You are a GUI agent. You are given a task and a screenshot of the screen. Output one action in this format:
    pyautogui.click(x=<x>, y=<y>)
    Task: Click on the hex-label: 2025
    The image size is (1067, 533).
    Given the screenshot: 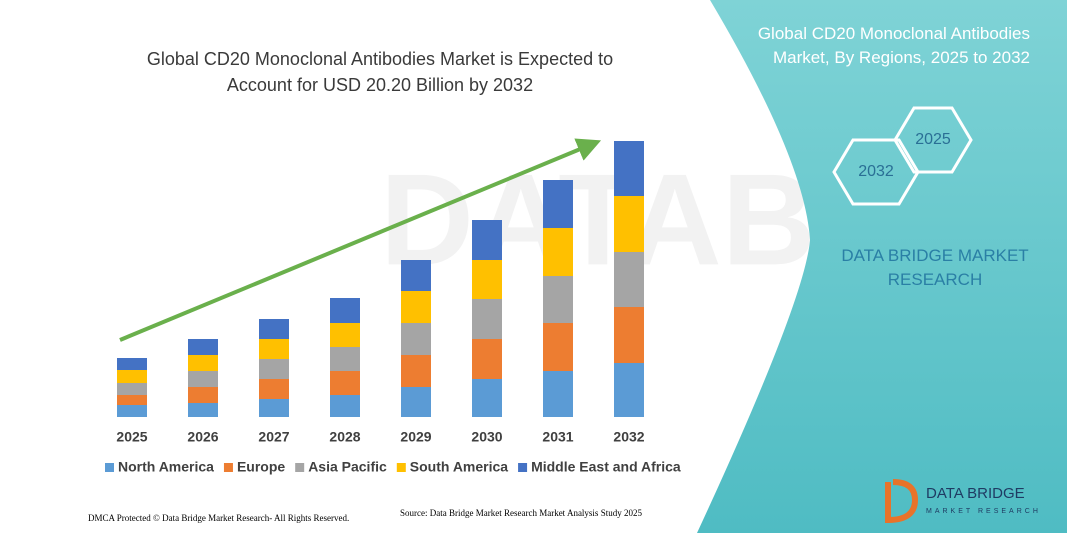 What is the action you would take?
    pyautogui.click(x=933, y=139)
    